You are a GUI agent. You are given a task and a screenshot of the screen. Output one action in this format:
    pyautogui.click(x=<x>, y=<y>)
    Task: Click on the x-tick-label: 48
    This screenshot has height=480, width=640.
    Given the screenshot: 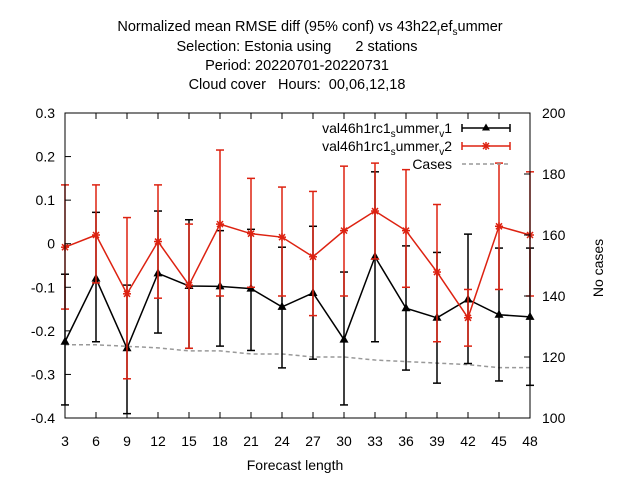 What is the action you would take?
    pyautogui.click(x=530, y=441)
    